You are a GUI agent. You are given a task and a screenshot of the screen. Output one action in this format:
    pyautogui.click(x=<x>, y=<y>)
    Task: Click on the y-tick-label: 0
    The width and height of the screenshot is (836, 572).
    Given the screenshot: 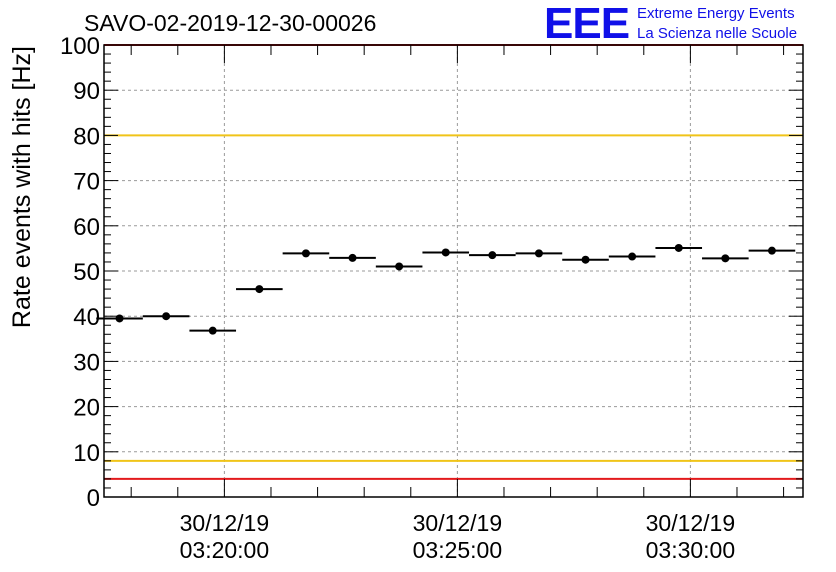 What is the action you would take?
    pyautogui.click(x=93, y=498)
    